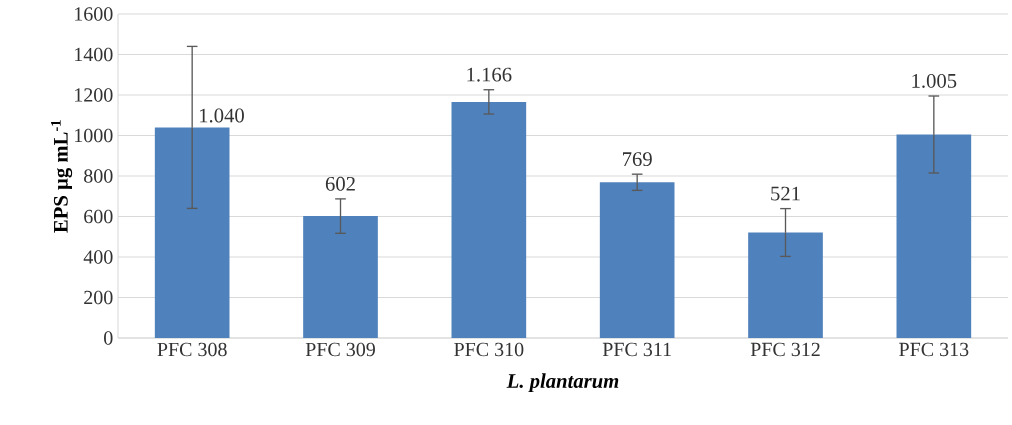  What do you see at coordinates (222, 115) in the screenshot?
I see `data-label: 1.040` at bounding box center [222, 115].